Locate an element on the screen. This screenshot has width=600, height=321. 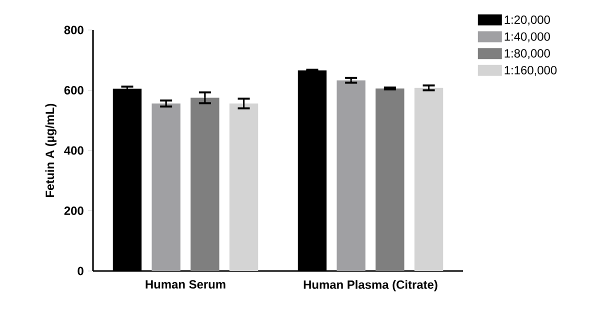
x-tick-label: Human Serum is located at coordinates (186, 284).